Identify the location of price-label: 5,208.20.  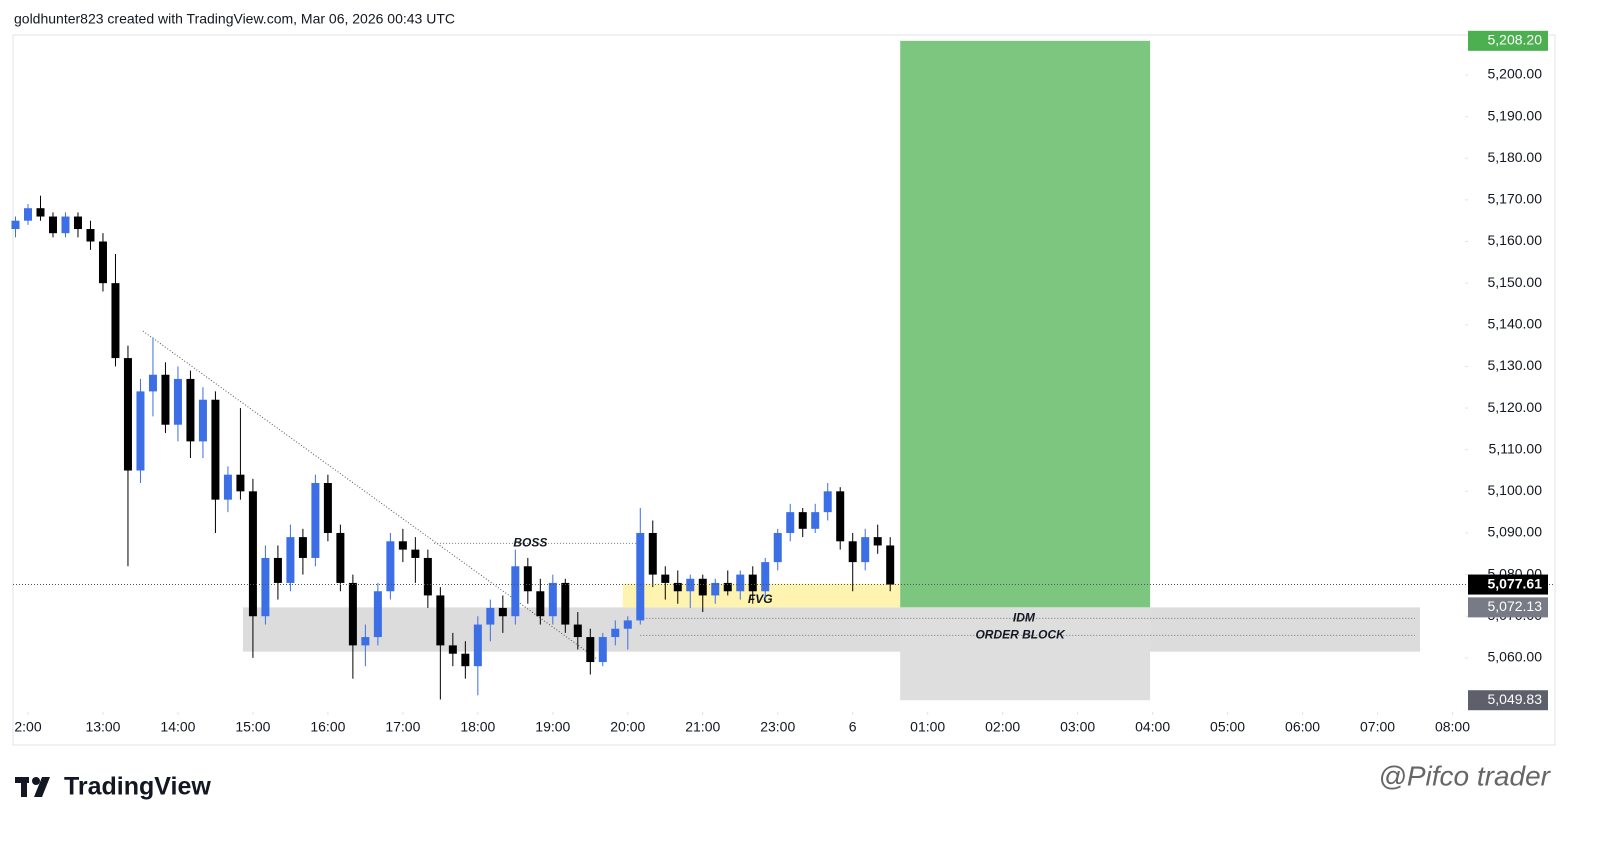
(1515, 40).